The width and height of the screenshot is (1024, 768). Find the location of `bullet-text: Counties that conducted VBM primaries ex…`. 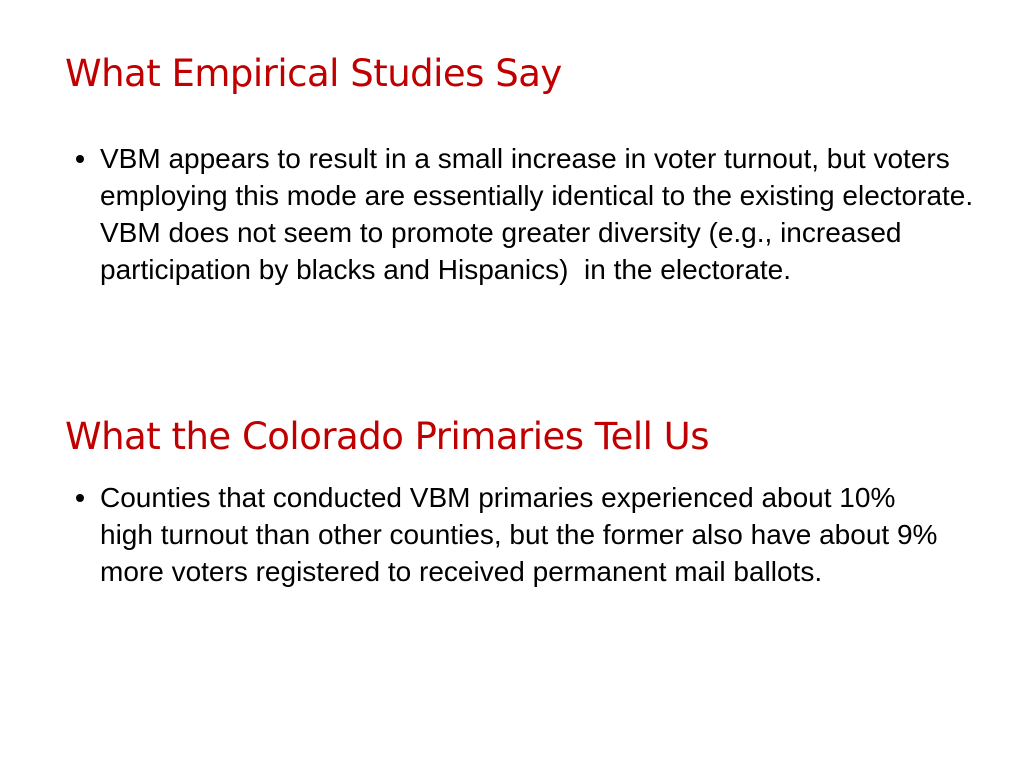

bullet-text: Counties that conducted VBM primaries ex… is located at coordinates (508, 534).